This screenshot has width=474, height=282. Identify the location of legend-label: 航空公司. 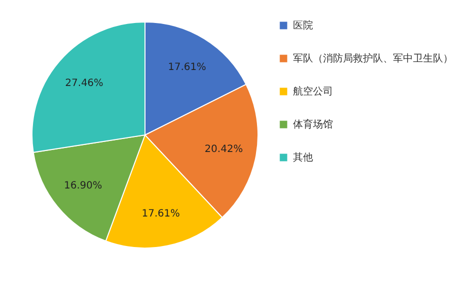
(313, 92).